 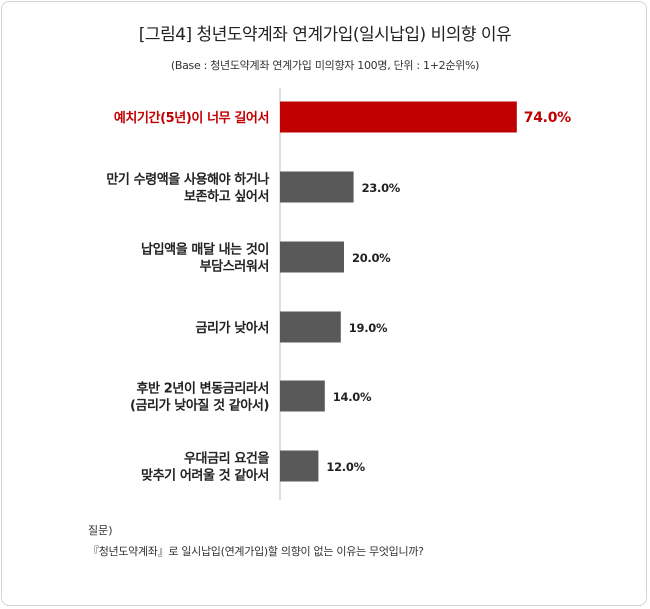 I want to click on category-label-4-1: (금리가 낮아질 것 같아서), so click(x=199, y=406).